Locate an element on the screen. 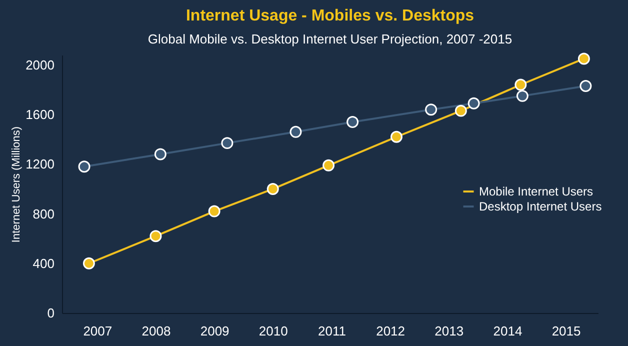 Image resolution: width=628 pixels, height=346 pixels. x-tick-label: 2010 is located at coordinates (273, 331).